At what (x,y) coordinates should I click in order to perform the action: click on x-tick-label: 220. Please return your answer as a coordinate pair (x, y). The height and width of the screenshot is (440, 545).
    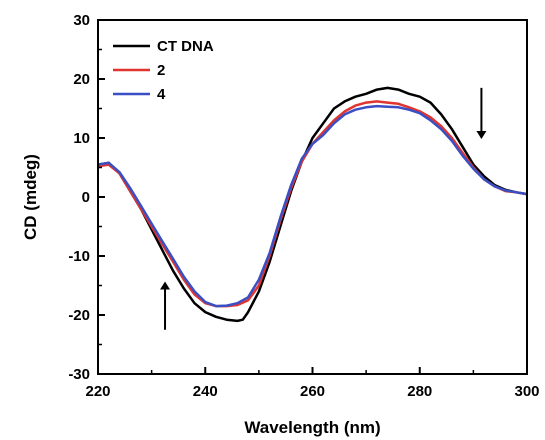
    Looking at the image, I should click on (97, 391).